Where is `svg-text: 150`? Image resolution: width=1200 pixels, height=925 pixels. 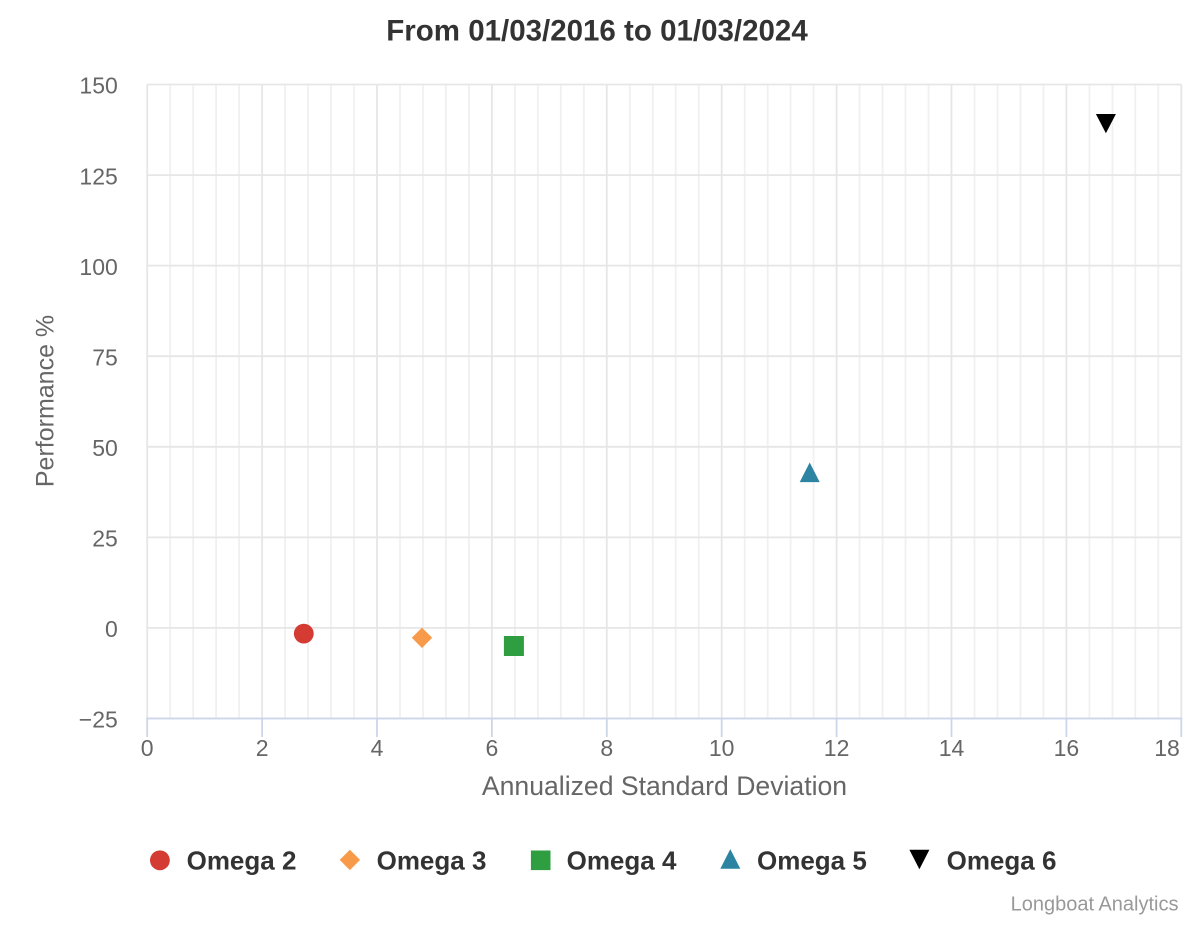
svg-text: 150 is located at coordinates (98, 86).